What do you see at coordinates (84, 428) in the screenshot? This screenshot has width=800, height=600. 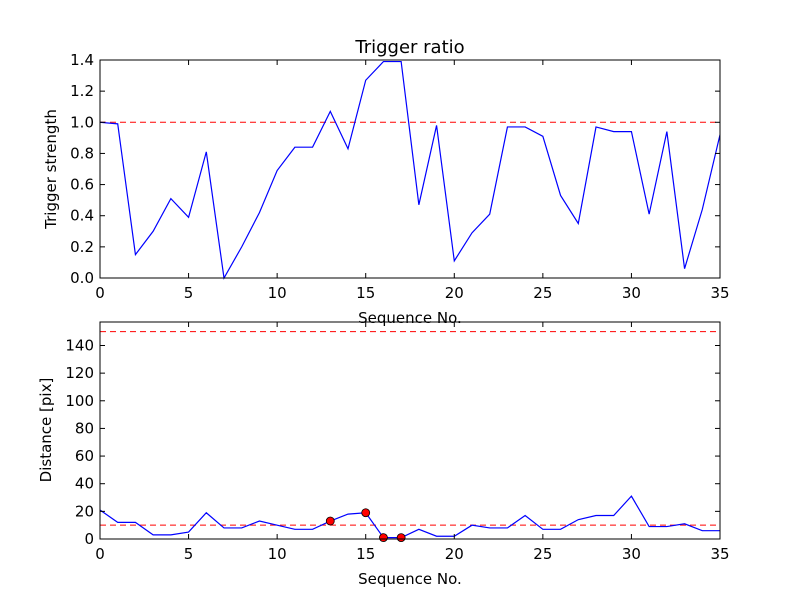 I see `y-tick-label: 80` at bounding box center [84, 428].